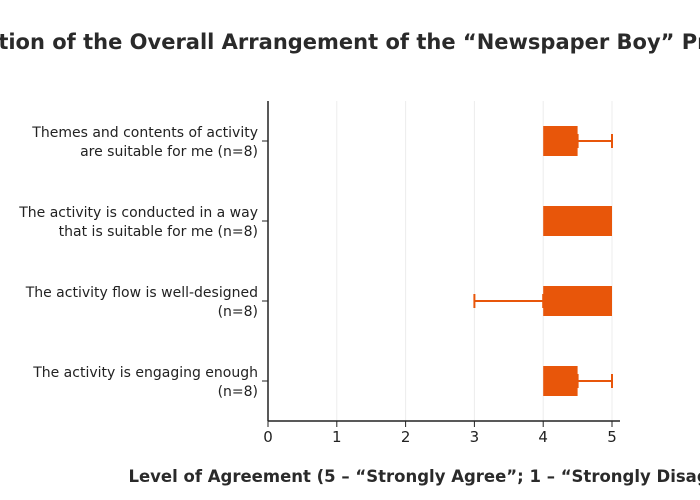  Describe the element at coordinates (141, 302) in the screenshot. I see `category-label: The activity flow is well-designed (n=8)` at that location.